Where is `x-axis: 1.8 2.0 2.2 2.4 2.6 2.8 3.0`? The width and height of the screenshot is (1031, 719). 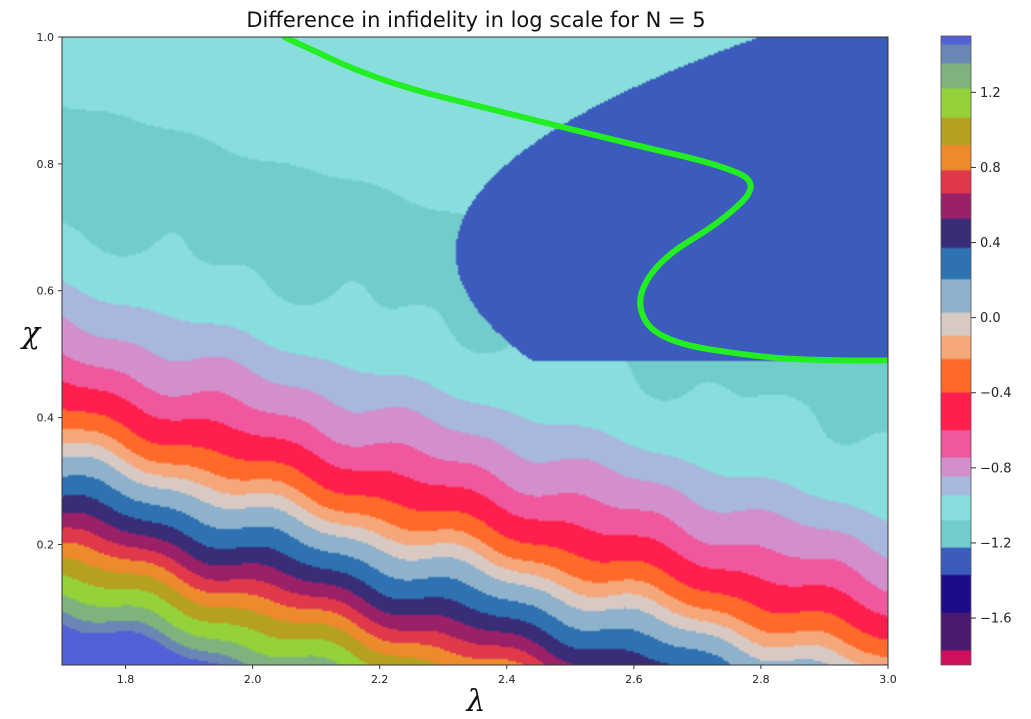
x-axis: 1.8 2.0 2.2 2.4 2.6 2.8 3.0 is located at coordinates (507, 675).